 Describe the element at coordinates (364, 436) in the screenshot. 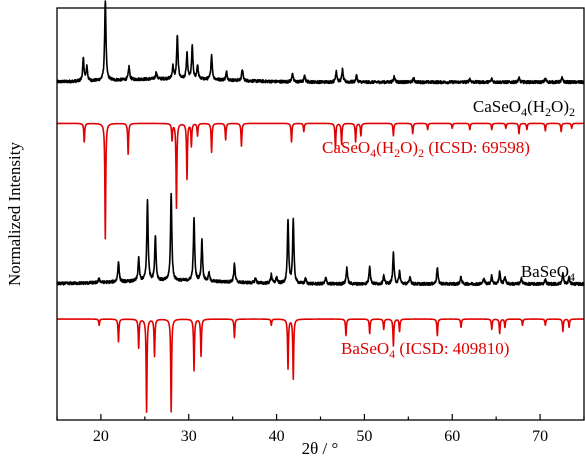

I see `x-tick-label: 50` at that location.